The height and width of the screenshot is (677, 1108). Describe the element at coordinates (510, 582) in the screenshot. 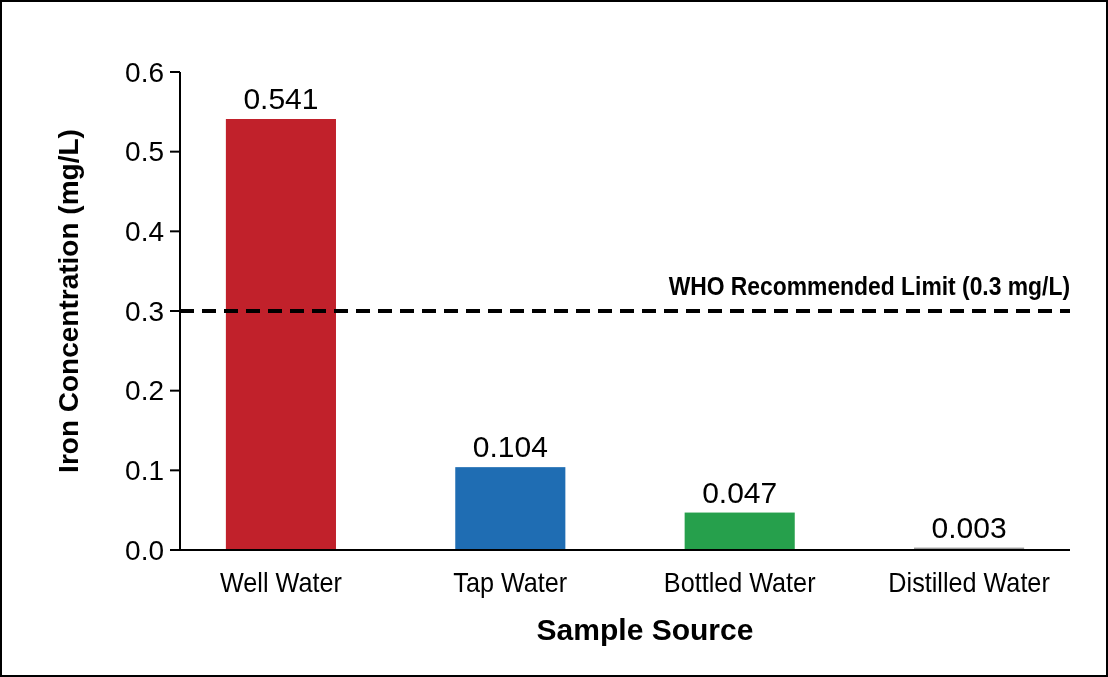

I see `x-tick-label: Tap Water` at that location.